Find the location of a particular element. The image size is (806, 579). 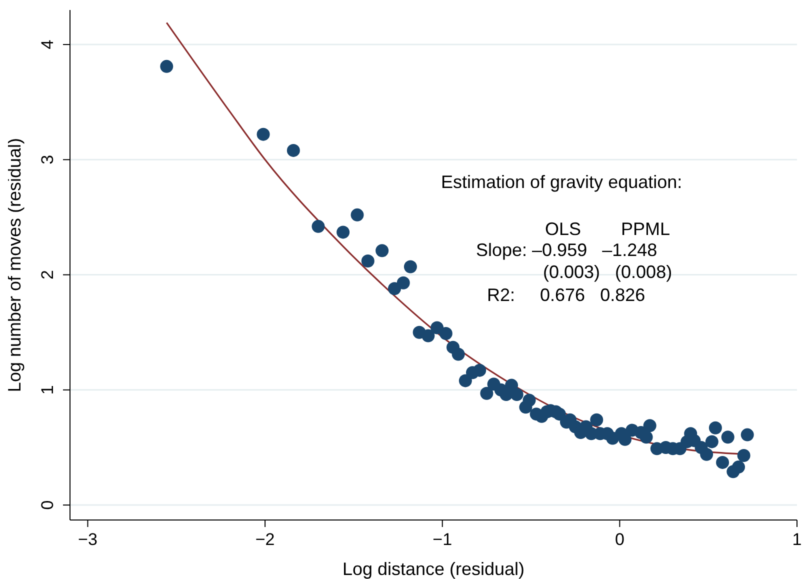

x-axis-title: Log distance (residual) is located at coordinates (433, 569).